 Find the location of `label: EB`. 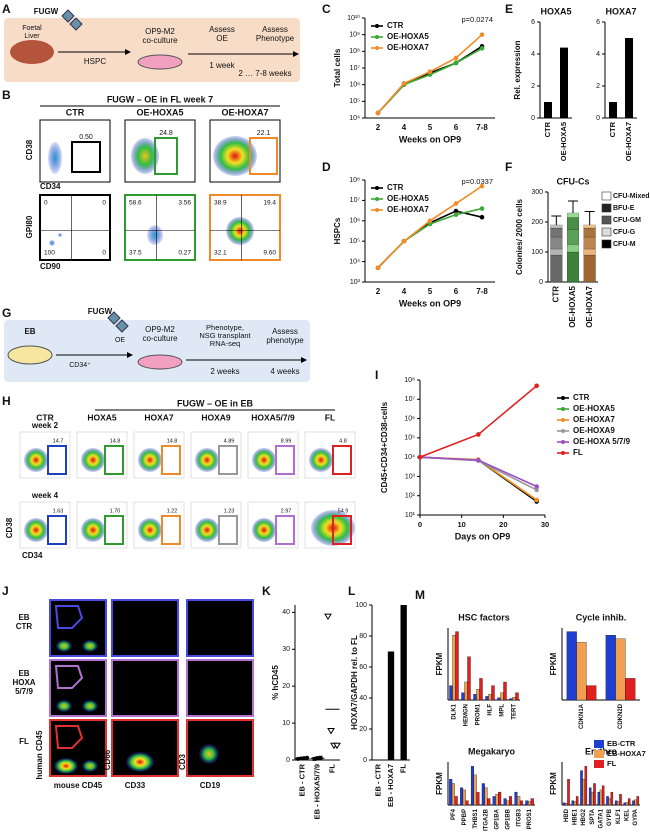

label: EB is located at coordinates (29, 331).